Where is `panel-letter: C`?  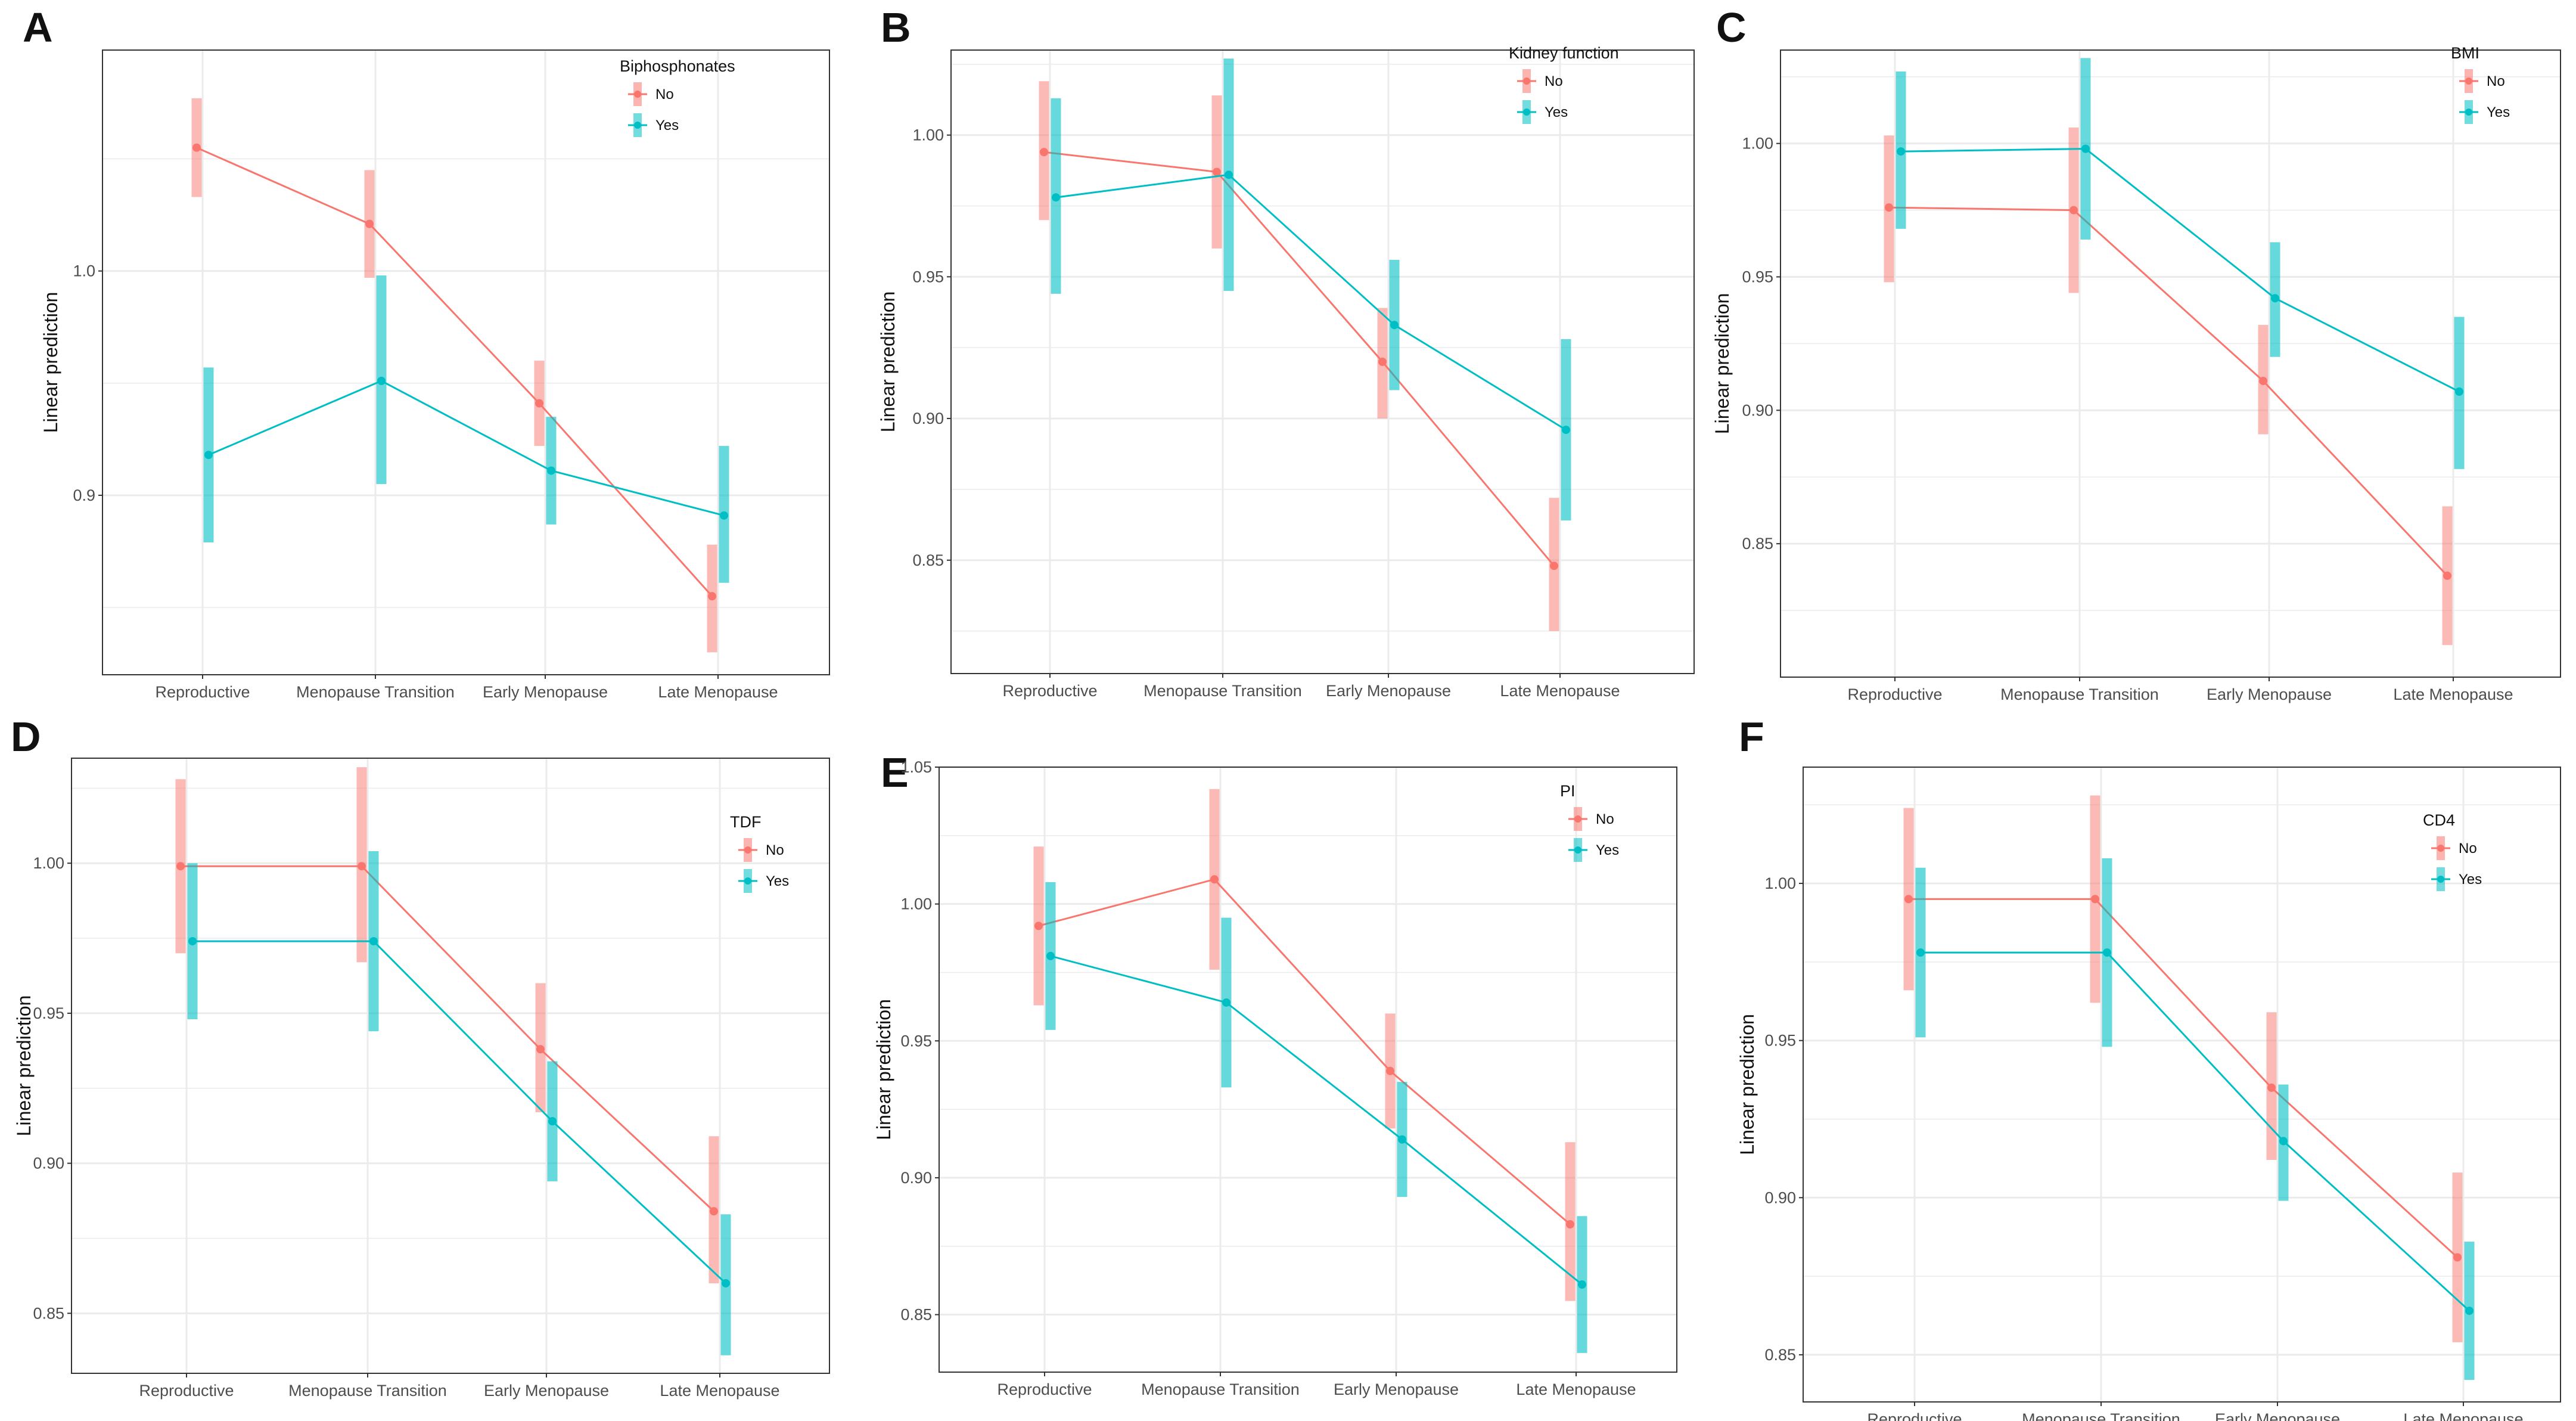
panel-letter: C is located at coordinates (1731, 27).